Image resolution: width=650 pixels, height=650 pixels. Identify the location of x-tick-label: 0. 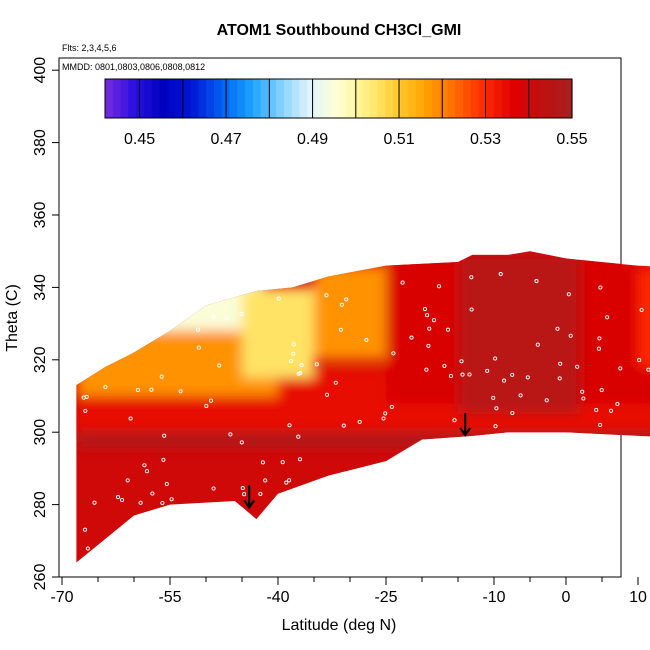
(566, 597).